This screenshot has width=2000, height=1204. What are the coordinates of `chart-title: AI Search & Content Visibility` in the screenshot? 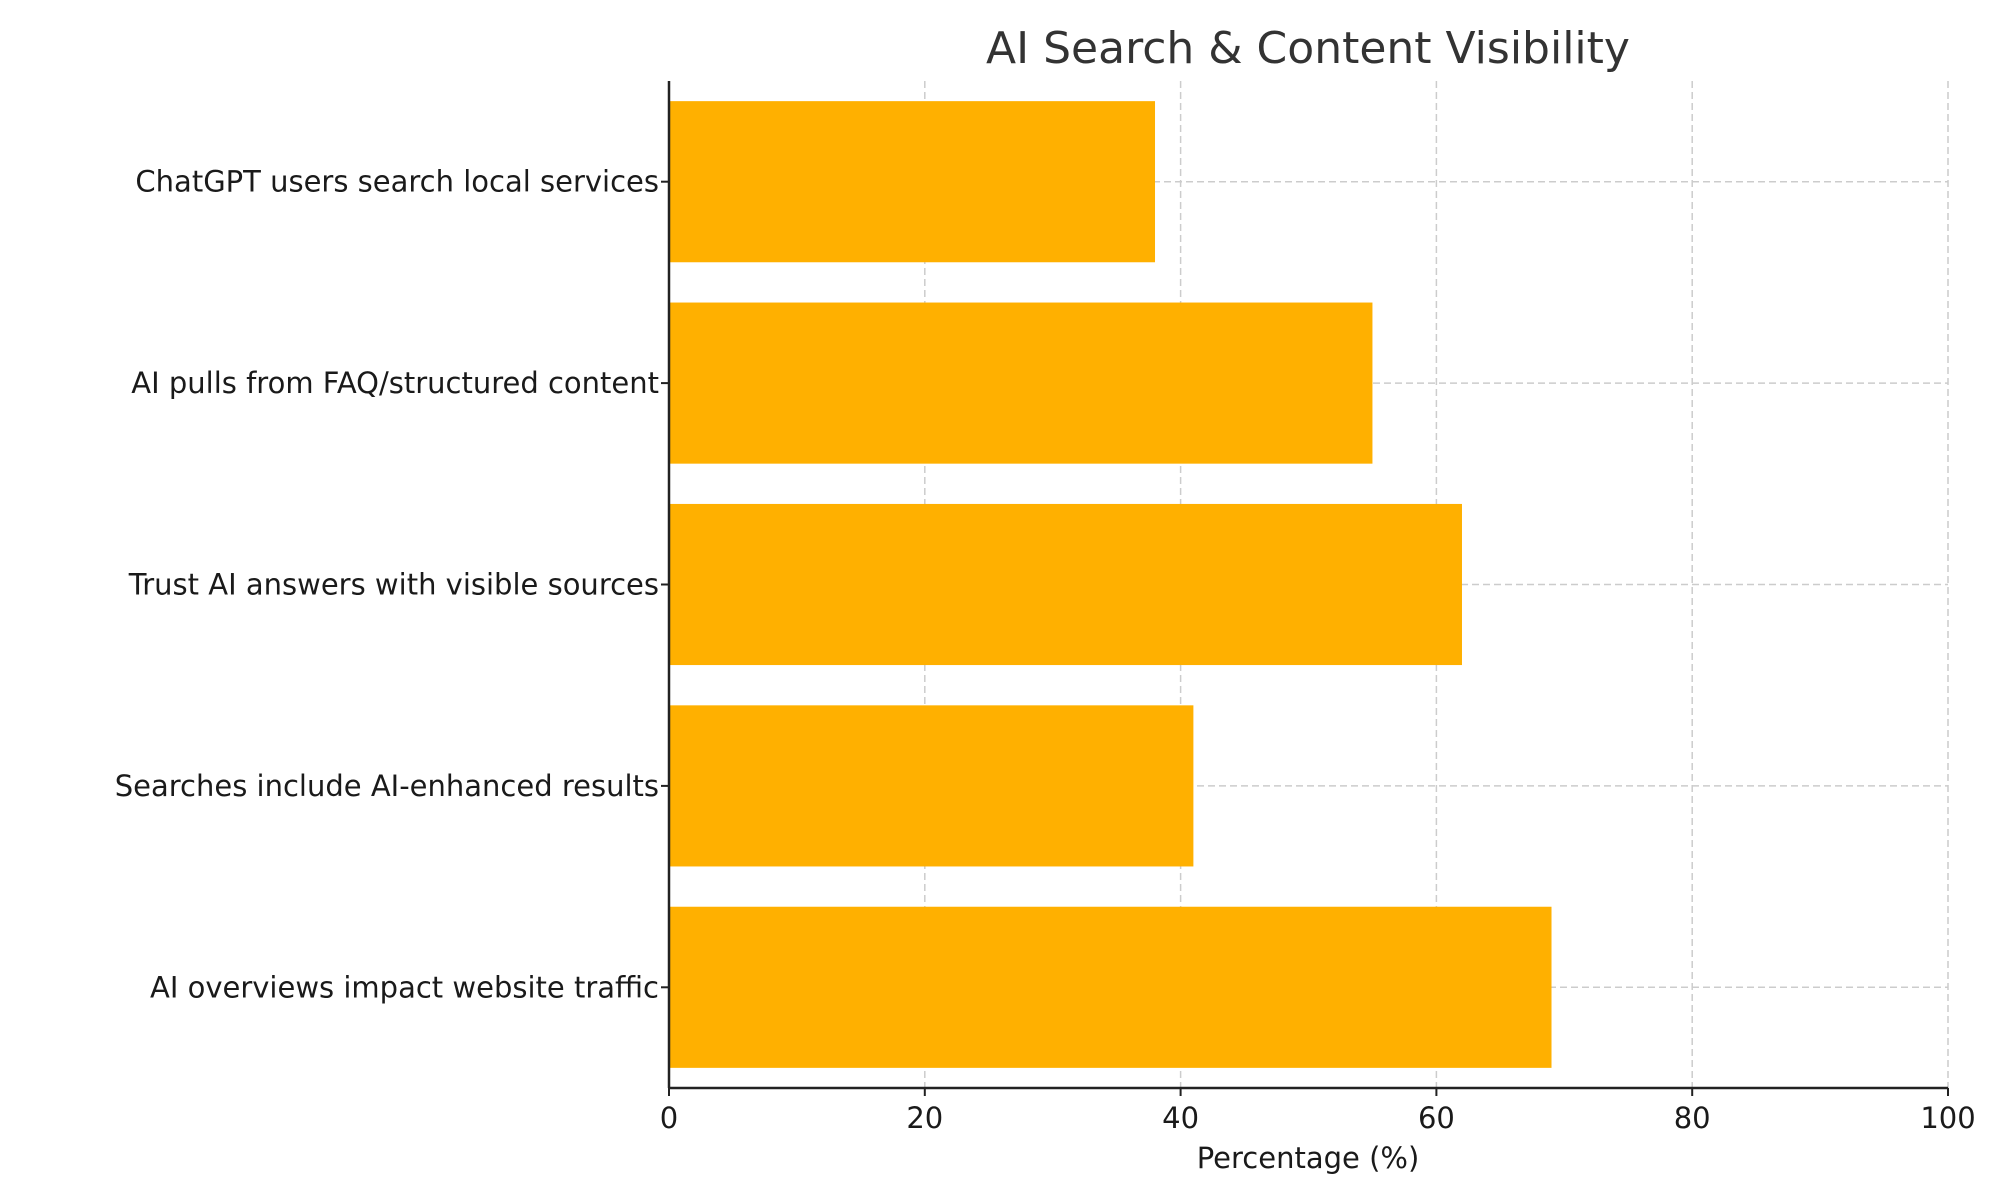 It's located at (1308, 48).